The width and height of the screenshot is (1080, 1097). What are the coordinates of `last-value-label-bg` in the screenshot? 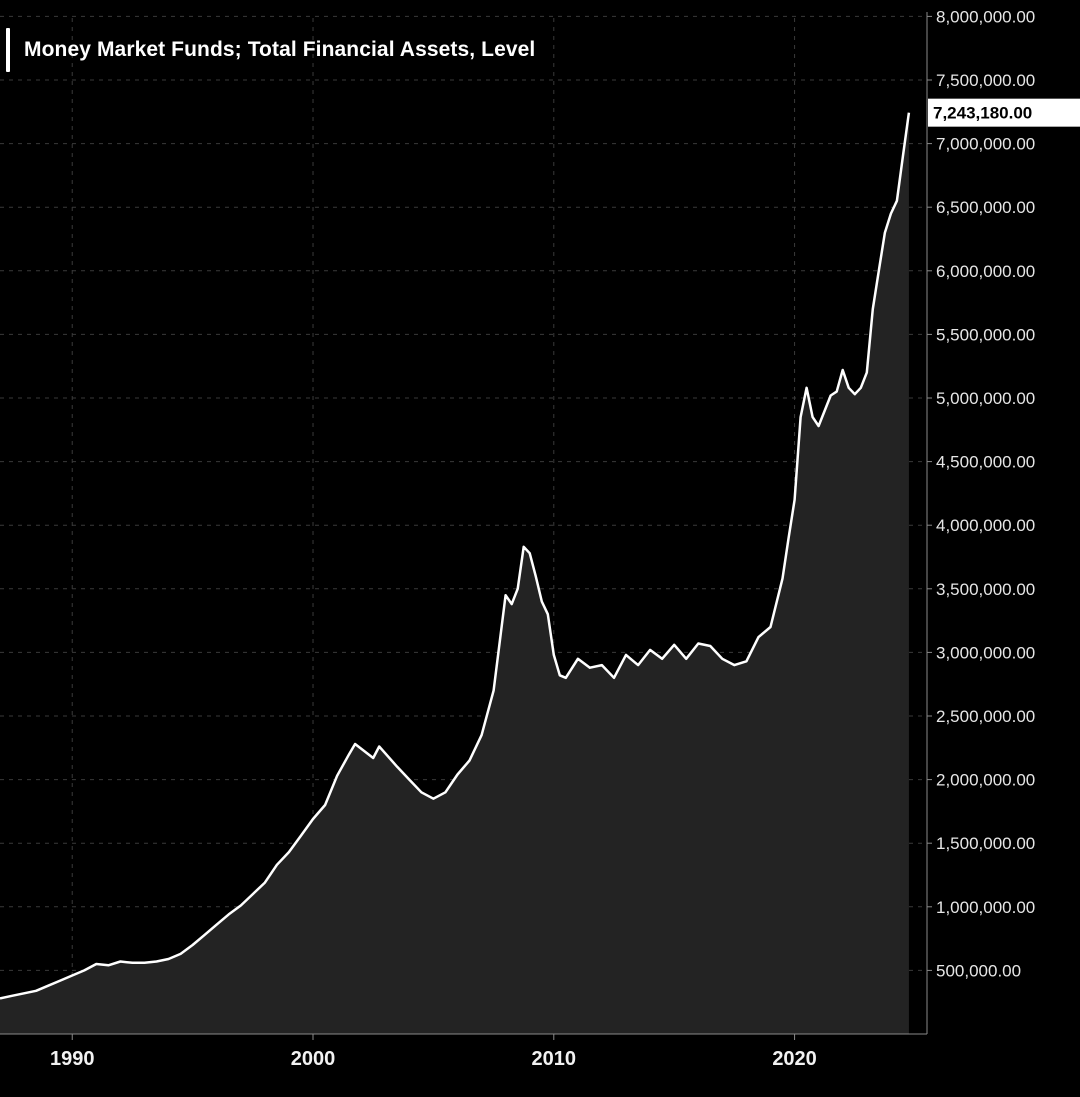 It's located at (1004, 112).